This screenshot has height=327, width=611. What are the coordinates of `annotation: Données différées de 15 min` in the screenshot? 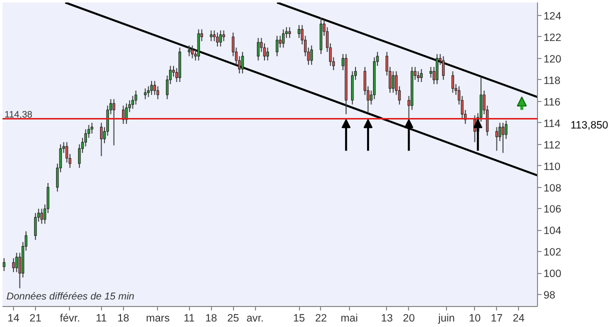 It's located at (70, 297).